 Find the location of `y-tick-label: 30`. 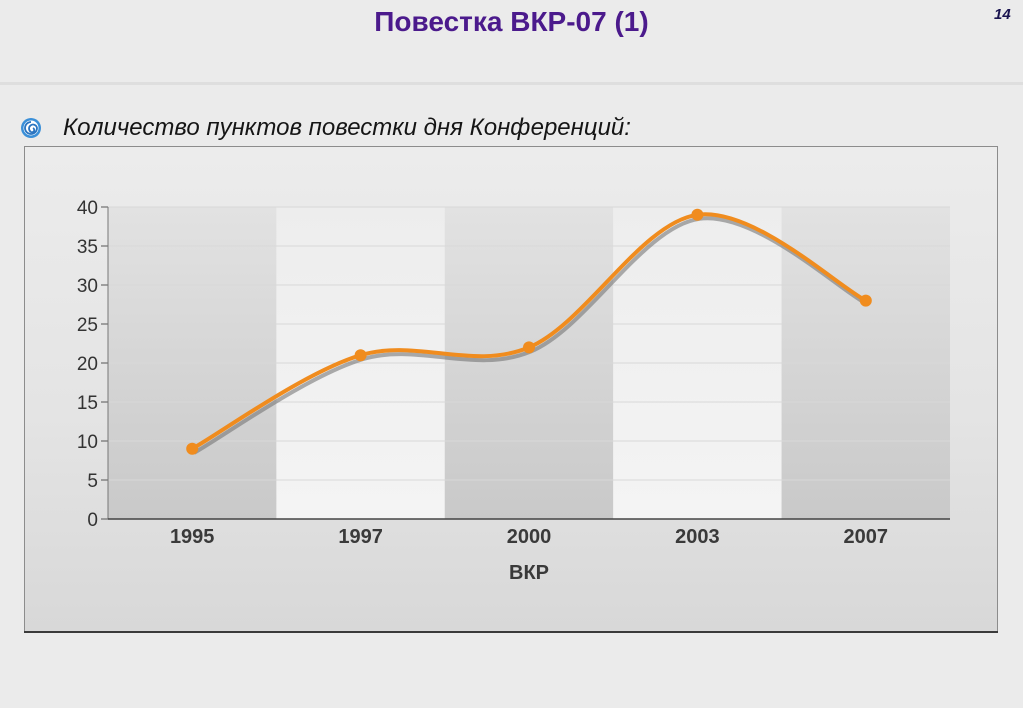

y-tick-label: 30 is located at coordinates (87, 286).